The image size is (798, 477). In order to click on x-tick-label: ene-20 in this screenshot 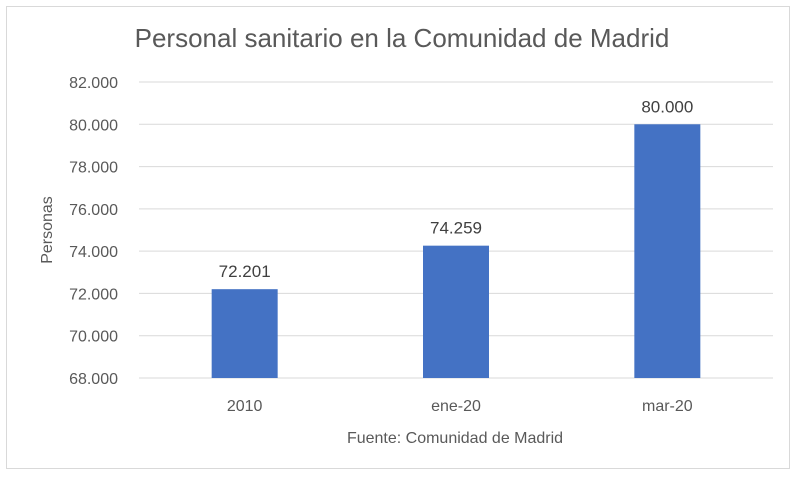, I will do `click(456, 406)`.